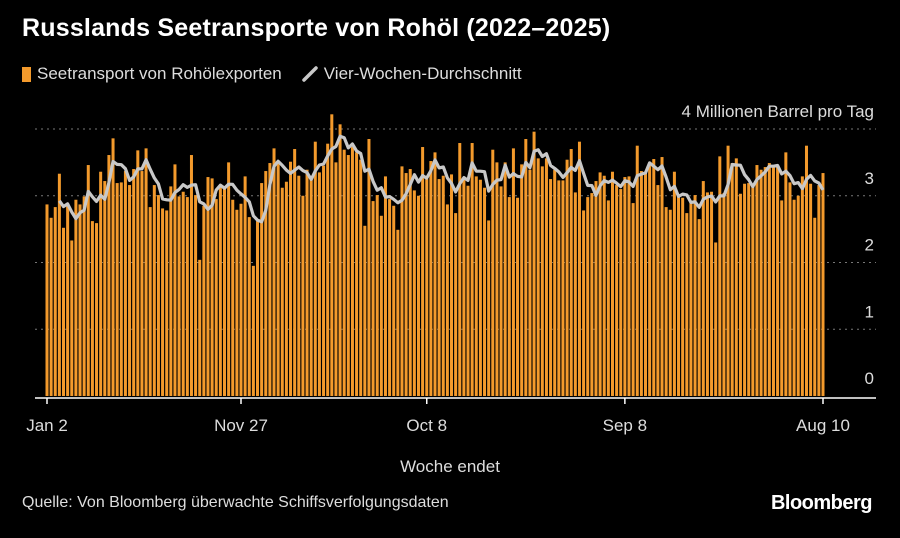 This screenshot has width=900, height=538. I want to click on legend-line-swatch, so click(310, 74).